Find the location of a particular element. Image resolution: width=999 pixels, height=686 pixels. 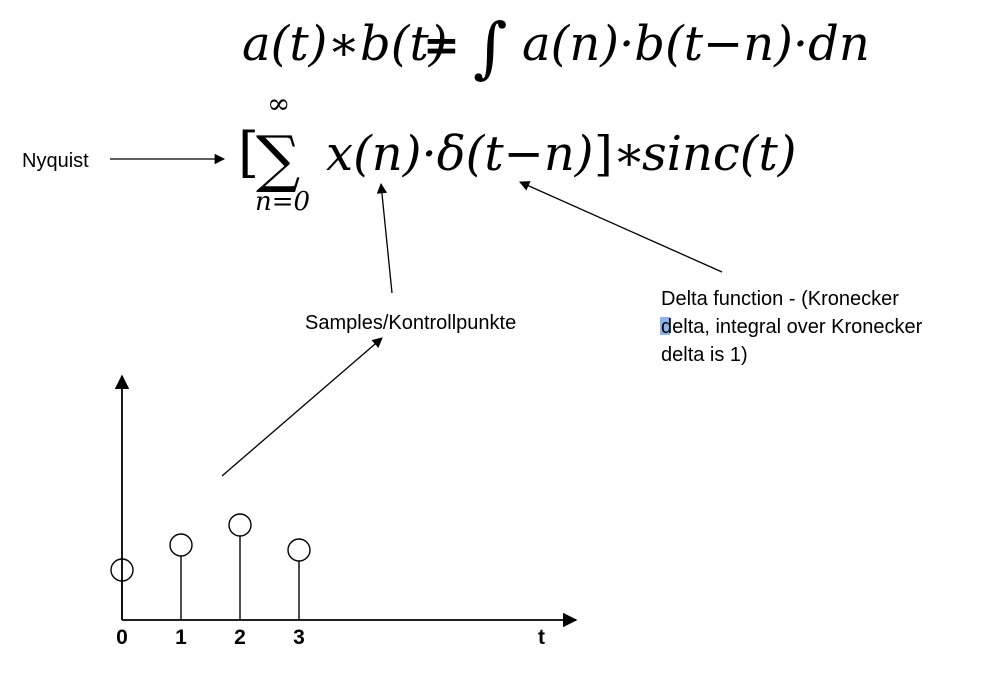

bracket-open: [ is located at coordinates (248, 152).